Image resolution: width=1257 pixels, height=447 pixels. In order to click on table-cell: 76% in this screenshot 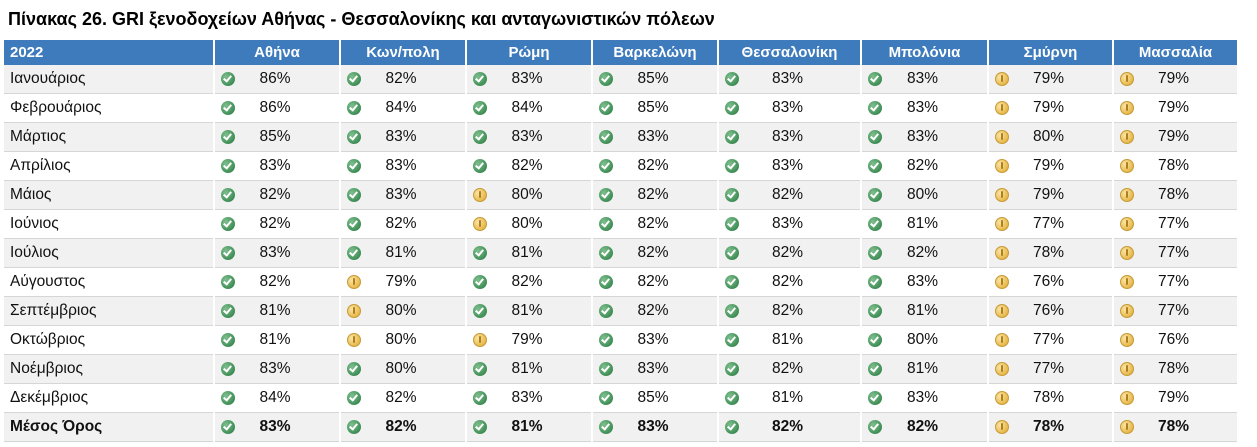, I will do `click(1051, 311)`.